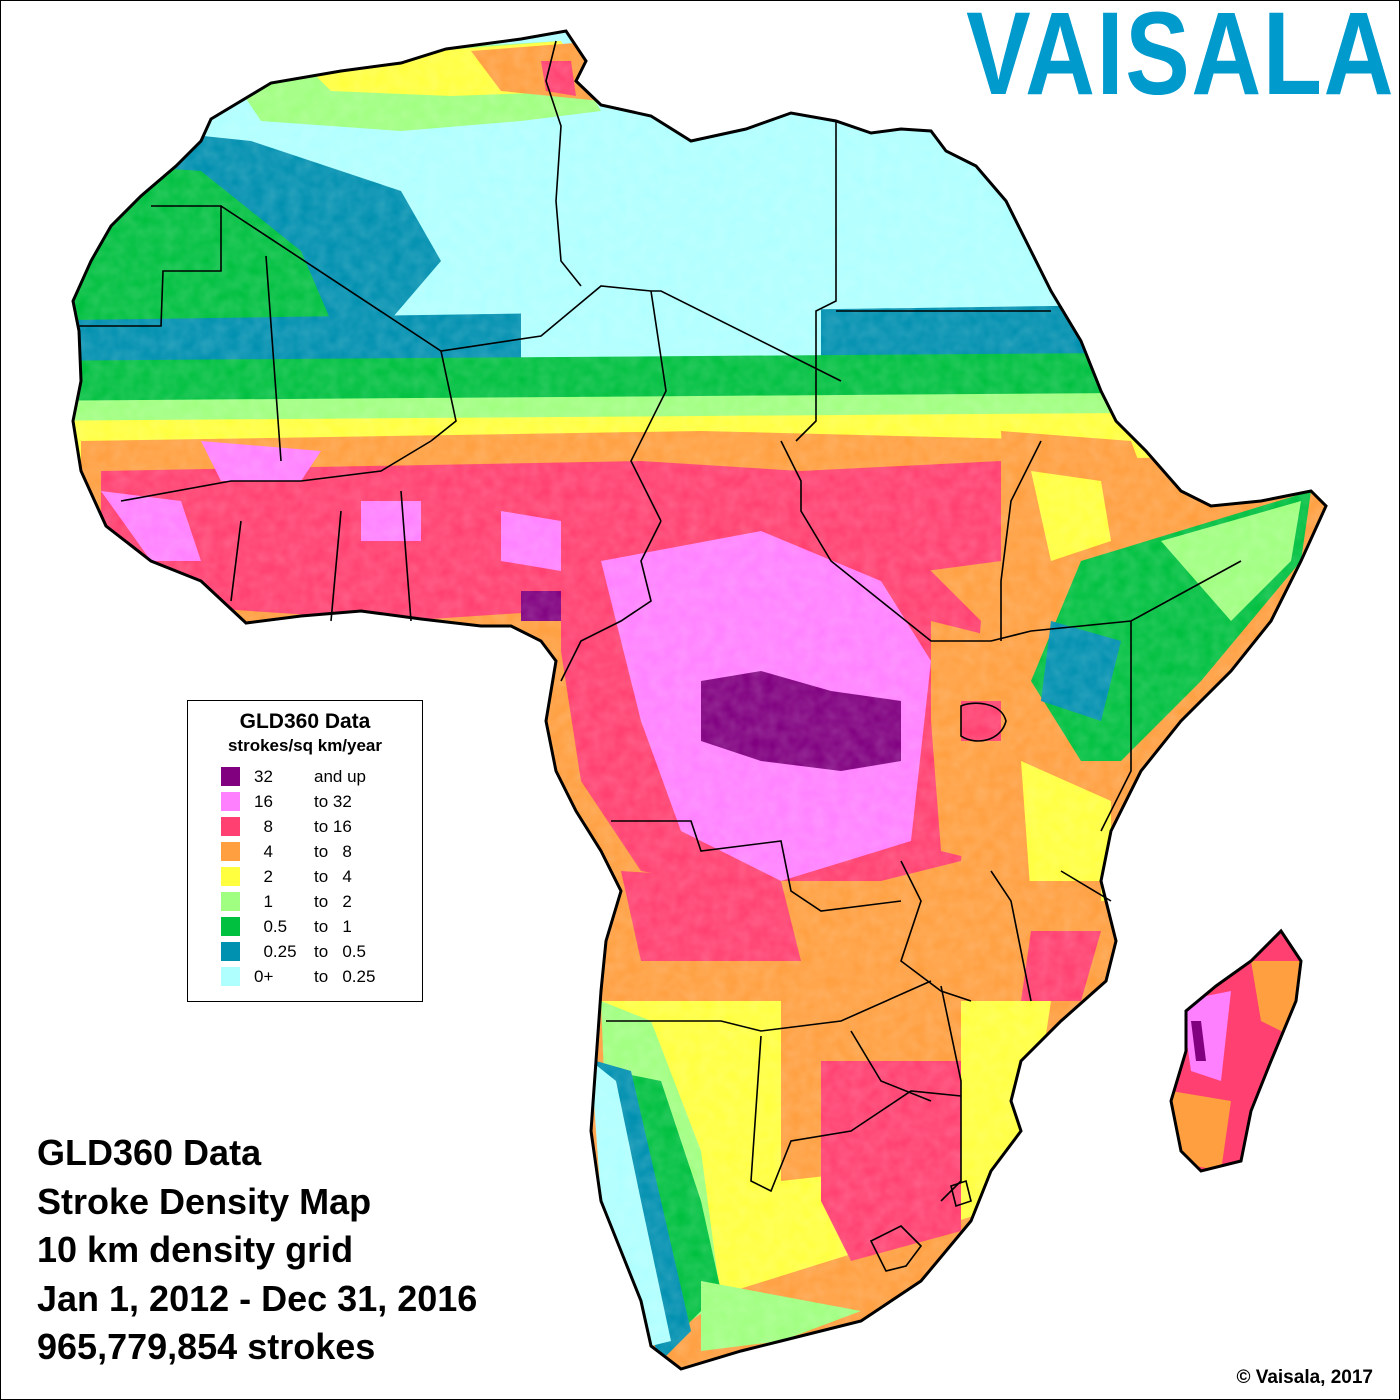 The height and width of the screenshot is (1400, 1400). I want to click on legend-low: 8, so click(263, 826).